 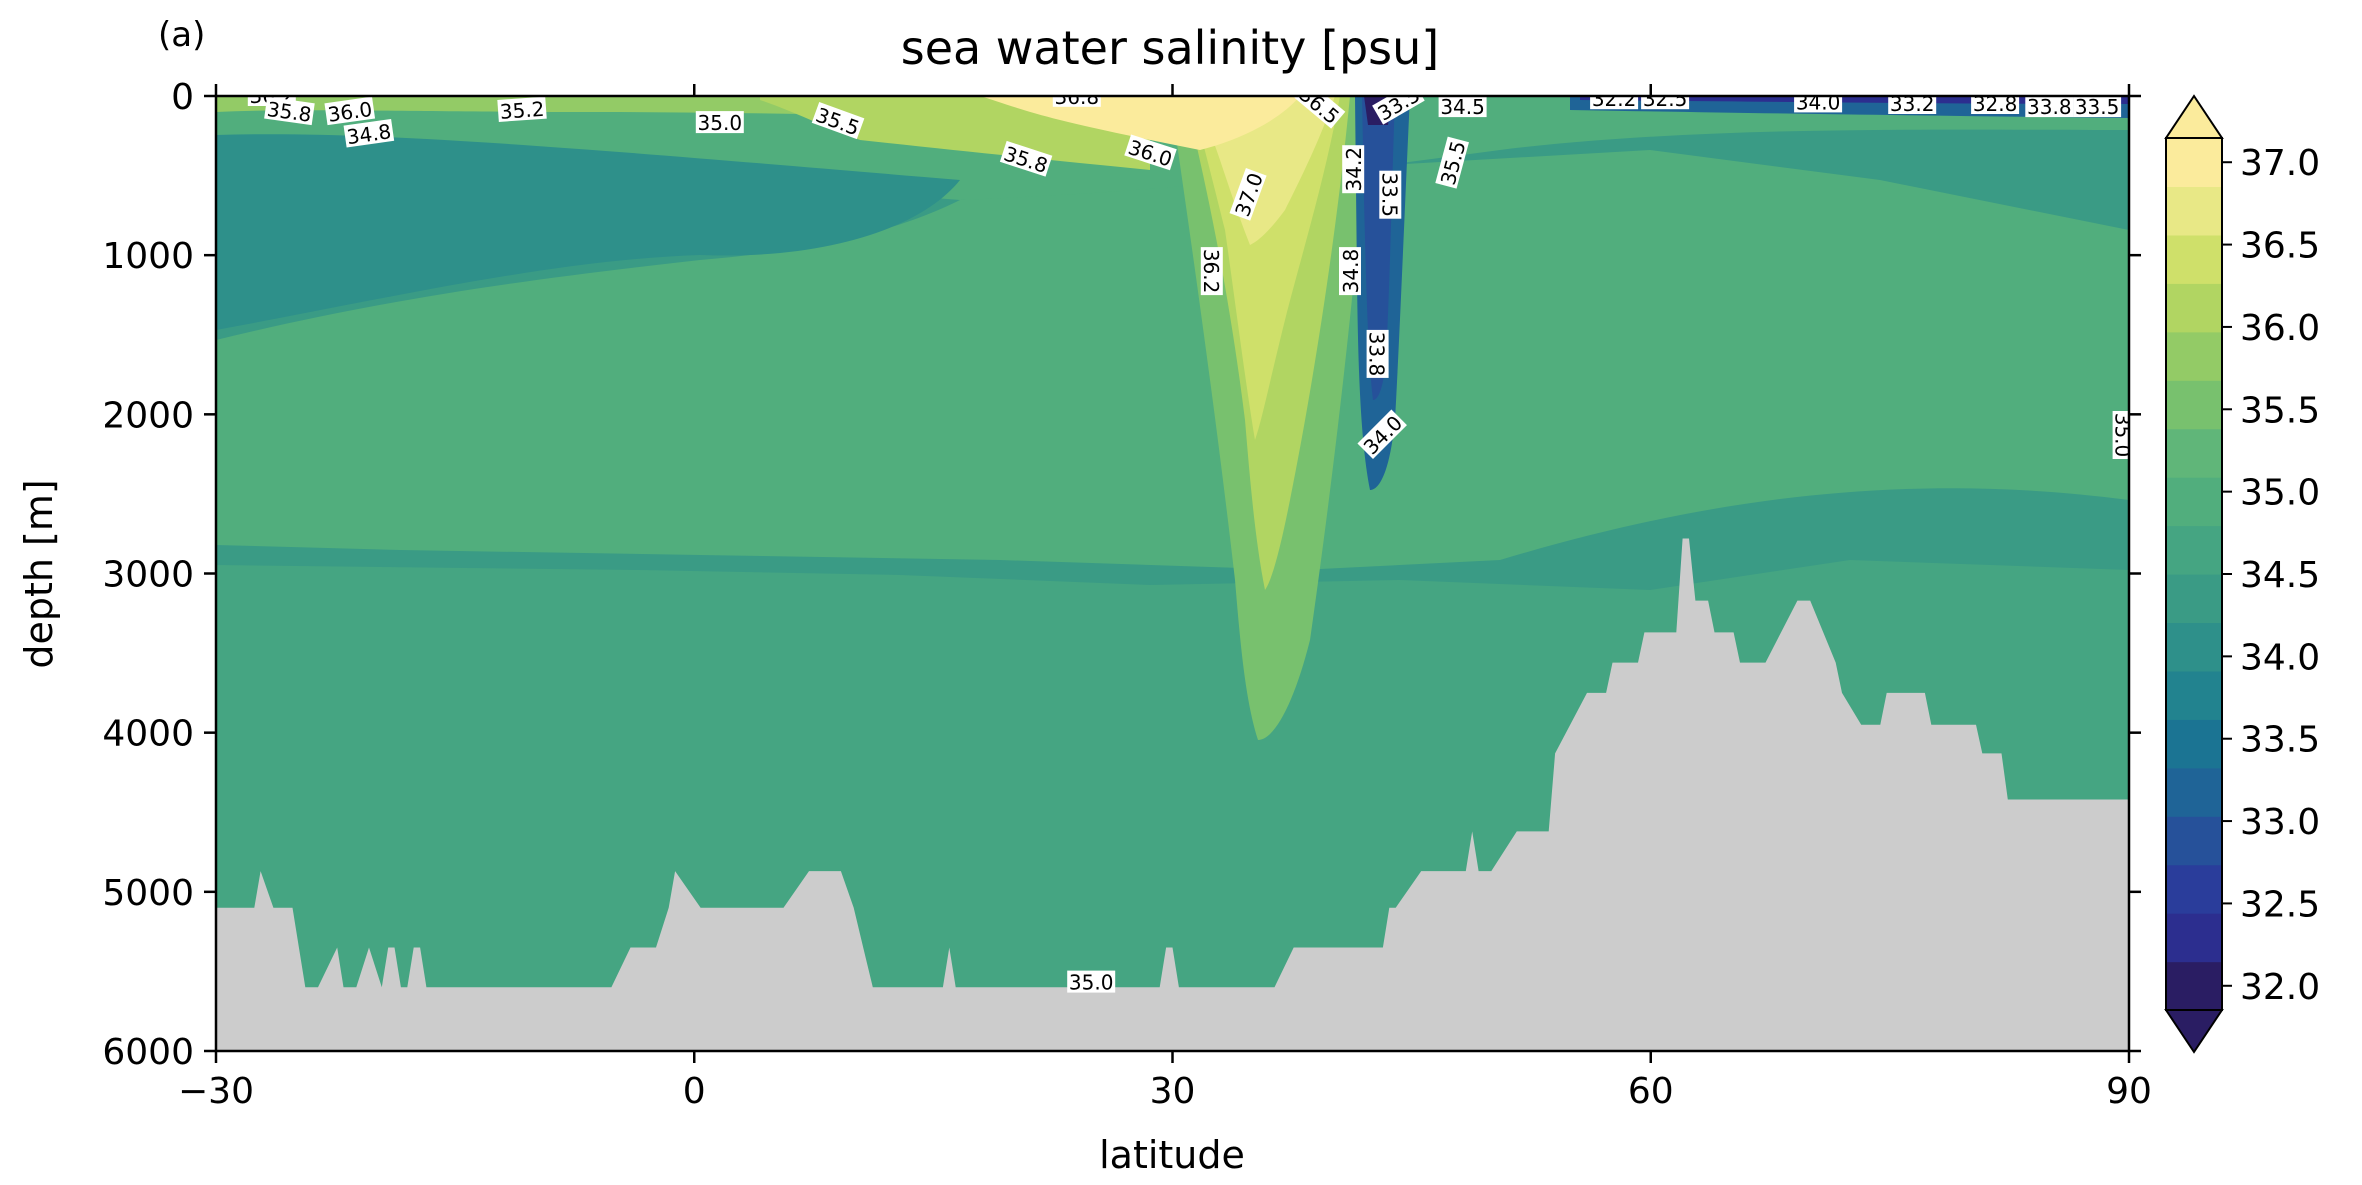 I want to click on surface-max-salinity, so click(x=1140, y=123).